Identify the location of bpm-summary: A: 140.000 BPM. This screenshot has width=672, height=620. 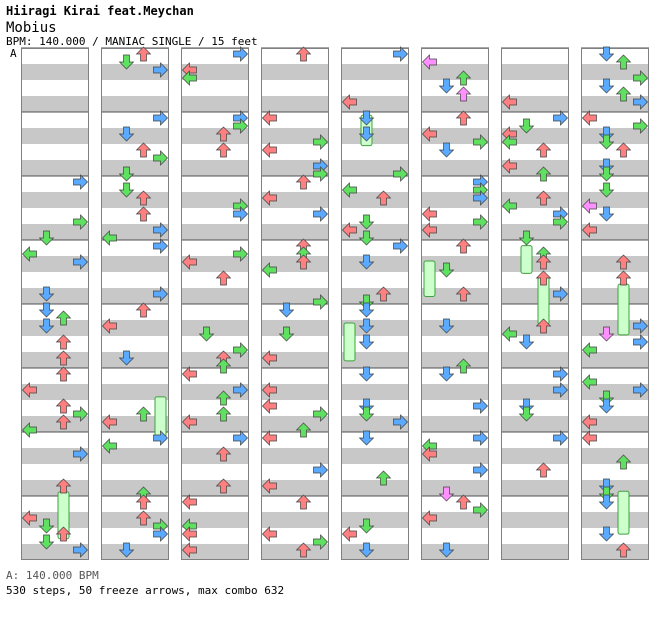
(52, 575).